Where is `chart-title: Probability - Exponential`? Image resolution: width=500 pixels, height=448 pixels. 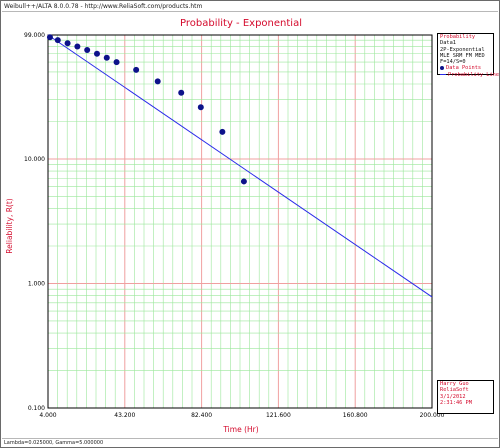 chart-title: Probability - Exponential is located at coordinates (241, 23).